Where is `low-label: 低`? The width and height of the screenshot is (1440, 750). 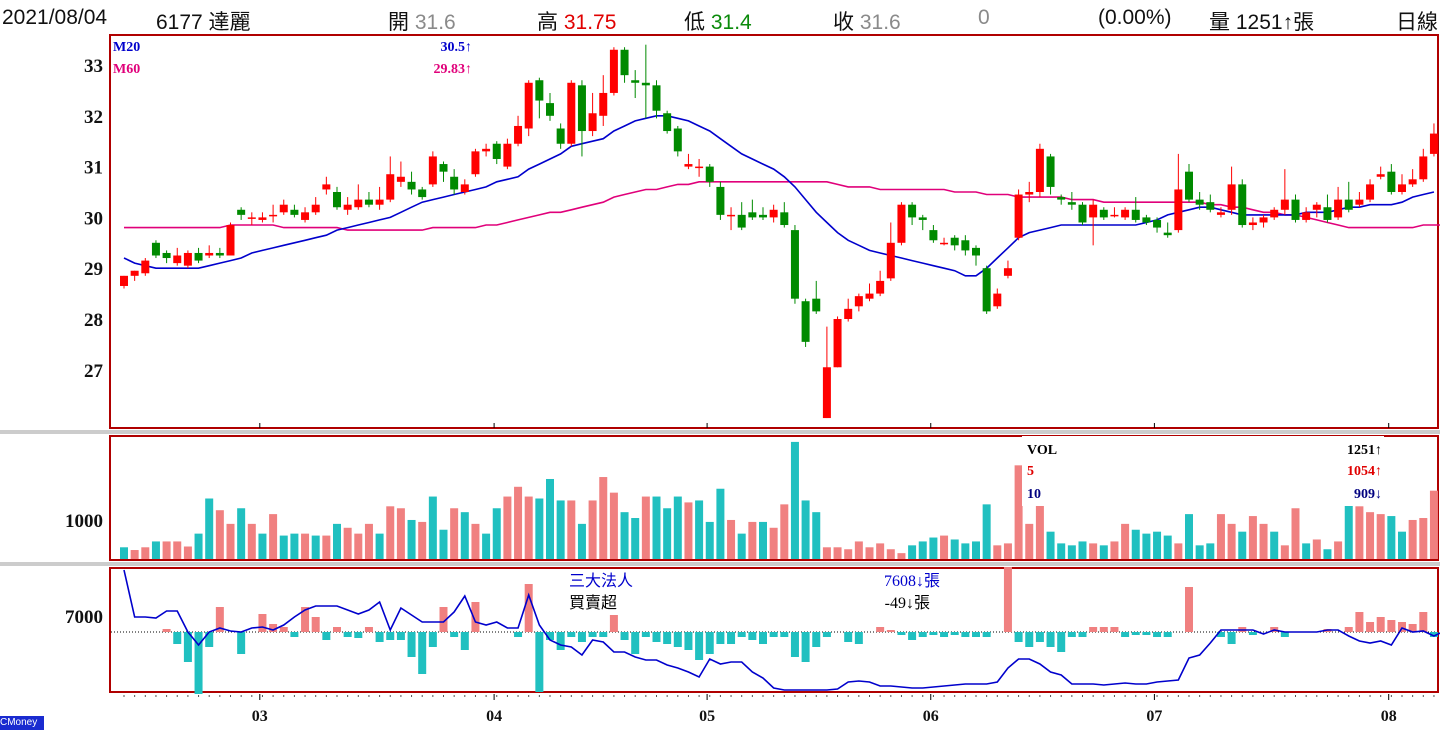 low-label: 低 is located at coordinates (694, 22).